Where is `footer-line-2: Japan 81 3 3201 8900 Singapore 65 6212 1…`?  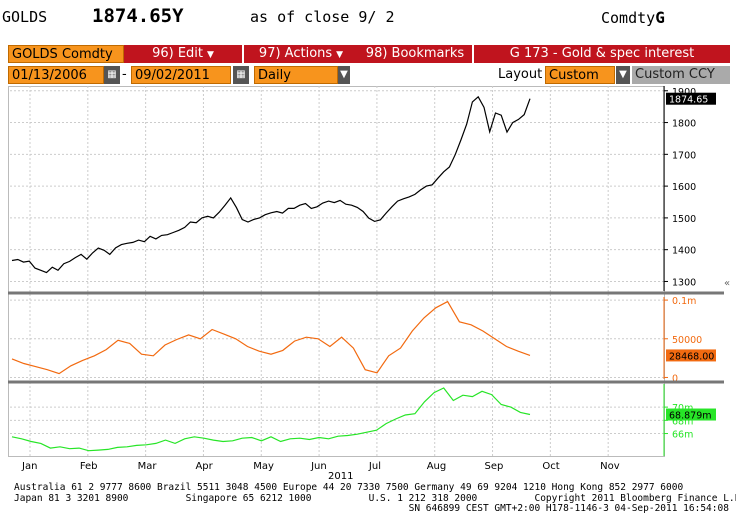 footer-line-2: Japan 81 3 3201 8900 Singapore 65 6212 1… is located at coordinates (375, 498).